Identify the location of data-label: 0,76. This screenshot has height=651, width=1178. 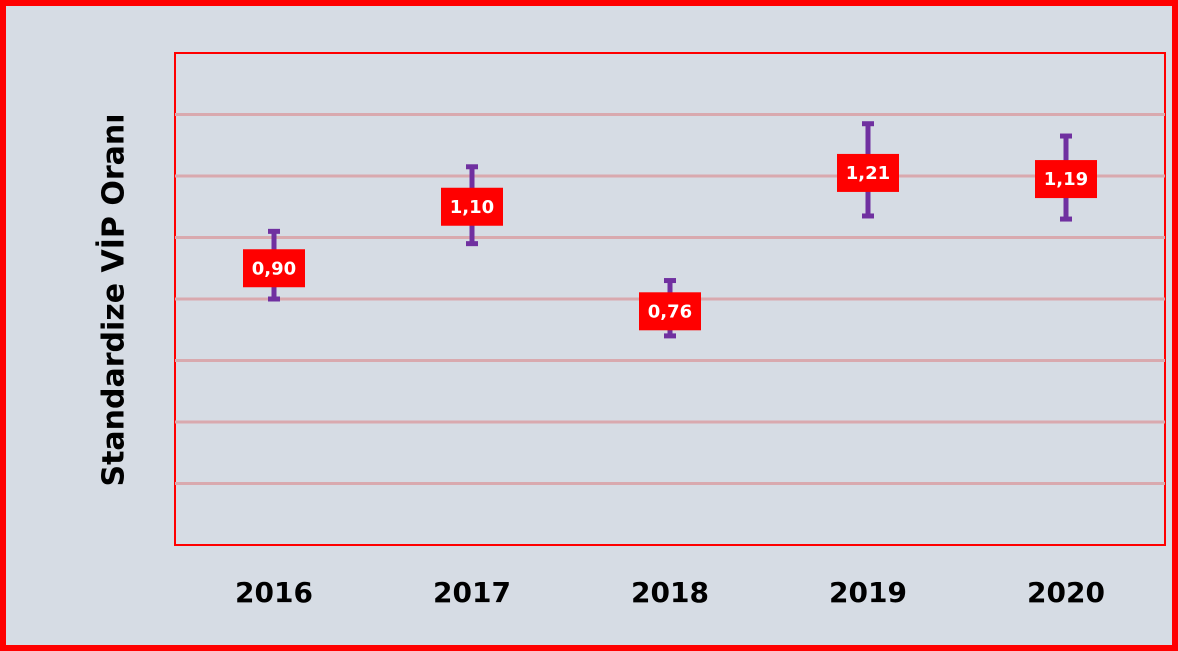
(670, 311).